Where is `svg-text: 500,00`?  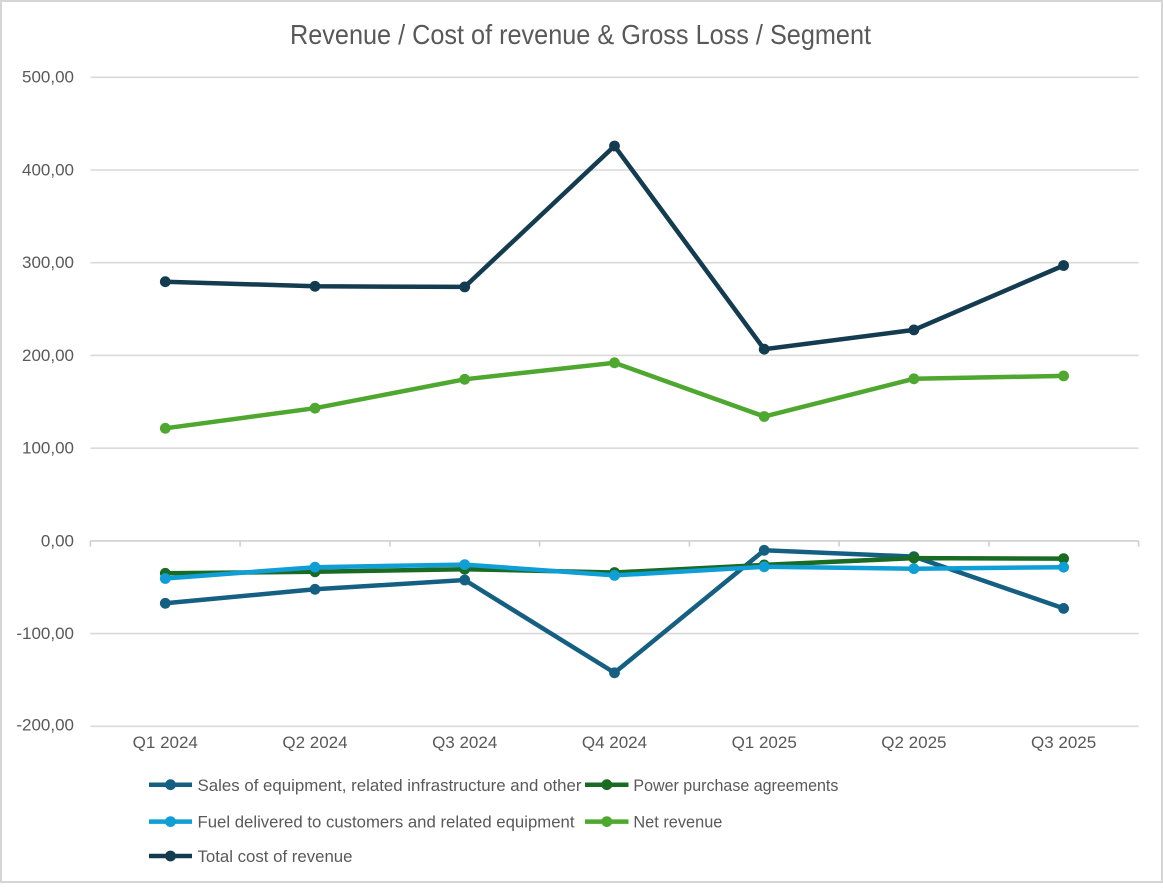 svg-text: 500,00 is located at coordinates (48, 77).